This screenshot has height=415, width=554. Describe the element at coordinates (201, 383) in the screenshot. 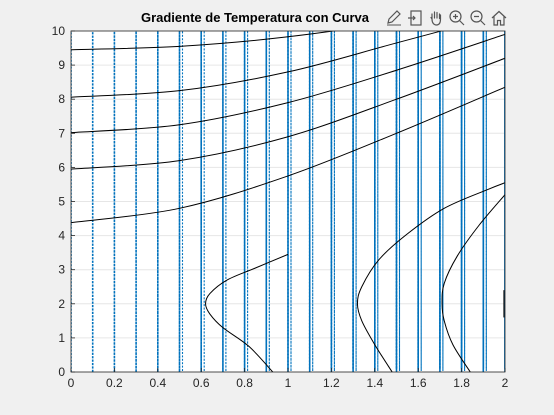

I see `x-tick-label: 0.6` at that location.